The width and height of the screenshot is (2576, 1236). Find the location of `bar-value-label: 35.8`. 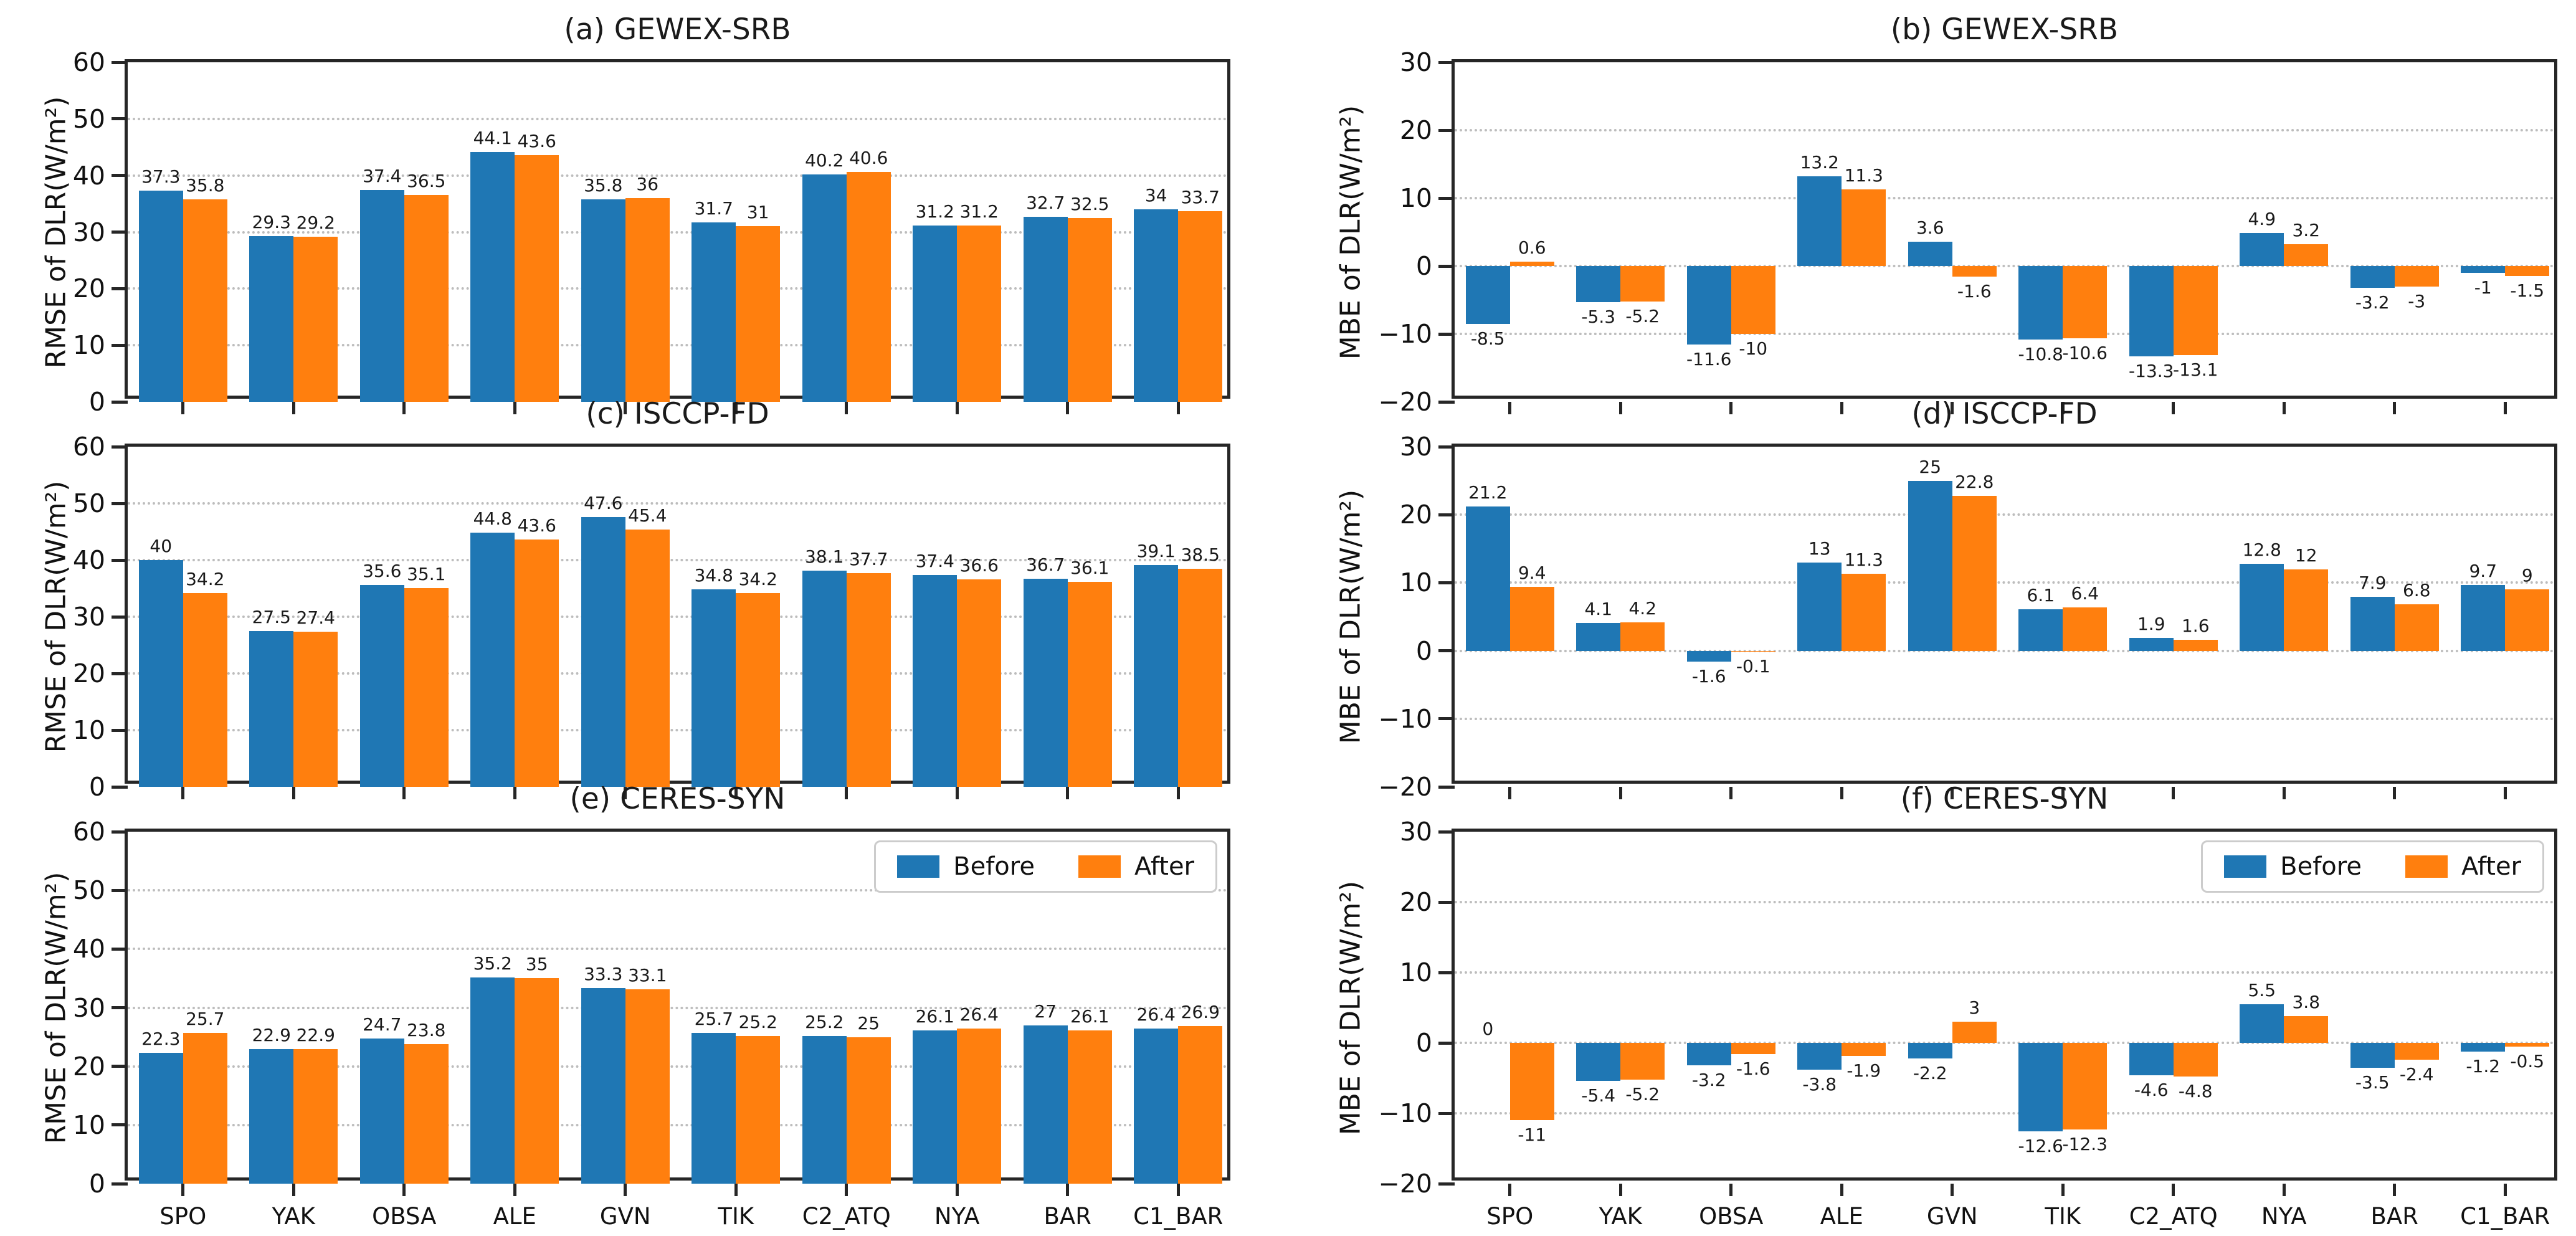

bar-value-label: 35.8 is located at coordinates (603, 185).